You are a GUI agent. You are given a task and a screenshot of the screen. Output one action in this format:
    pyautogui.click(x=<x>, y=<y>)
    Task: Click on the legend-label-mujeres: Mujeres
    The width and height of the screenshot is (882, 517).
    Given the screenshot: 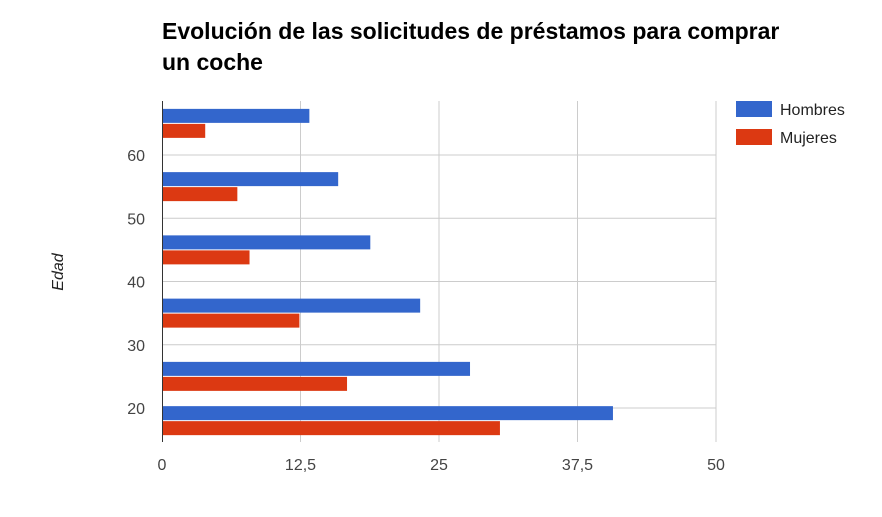 What is the action you would take?
    pyautogui.click(x=808, y=138)
    